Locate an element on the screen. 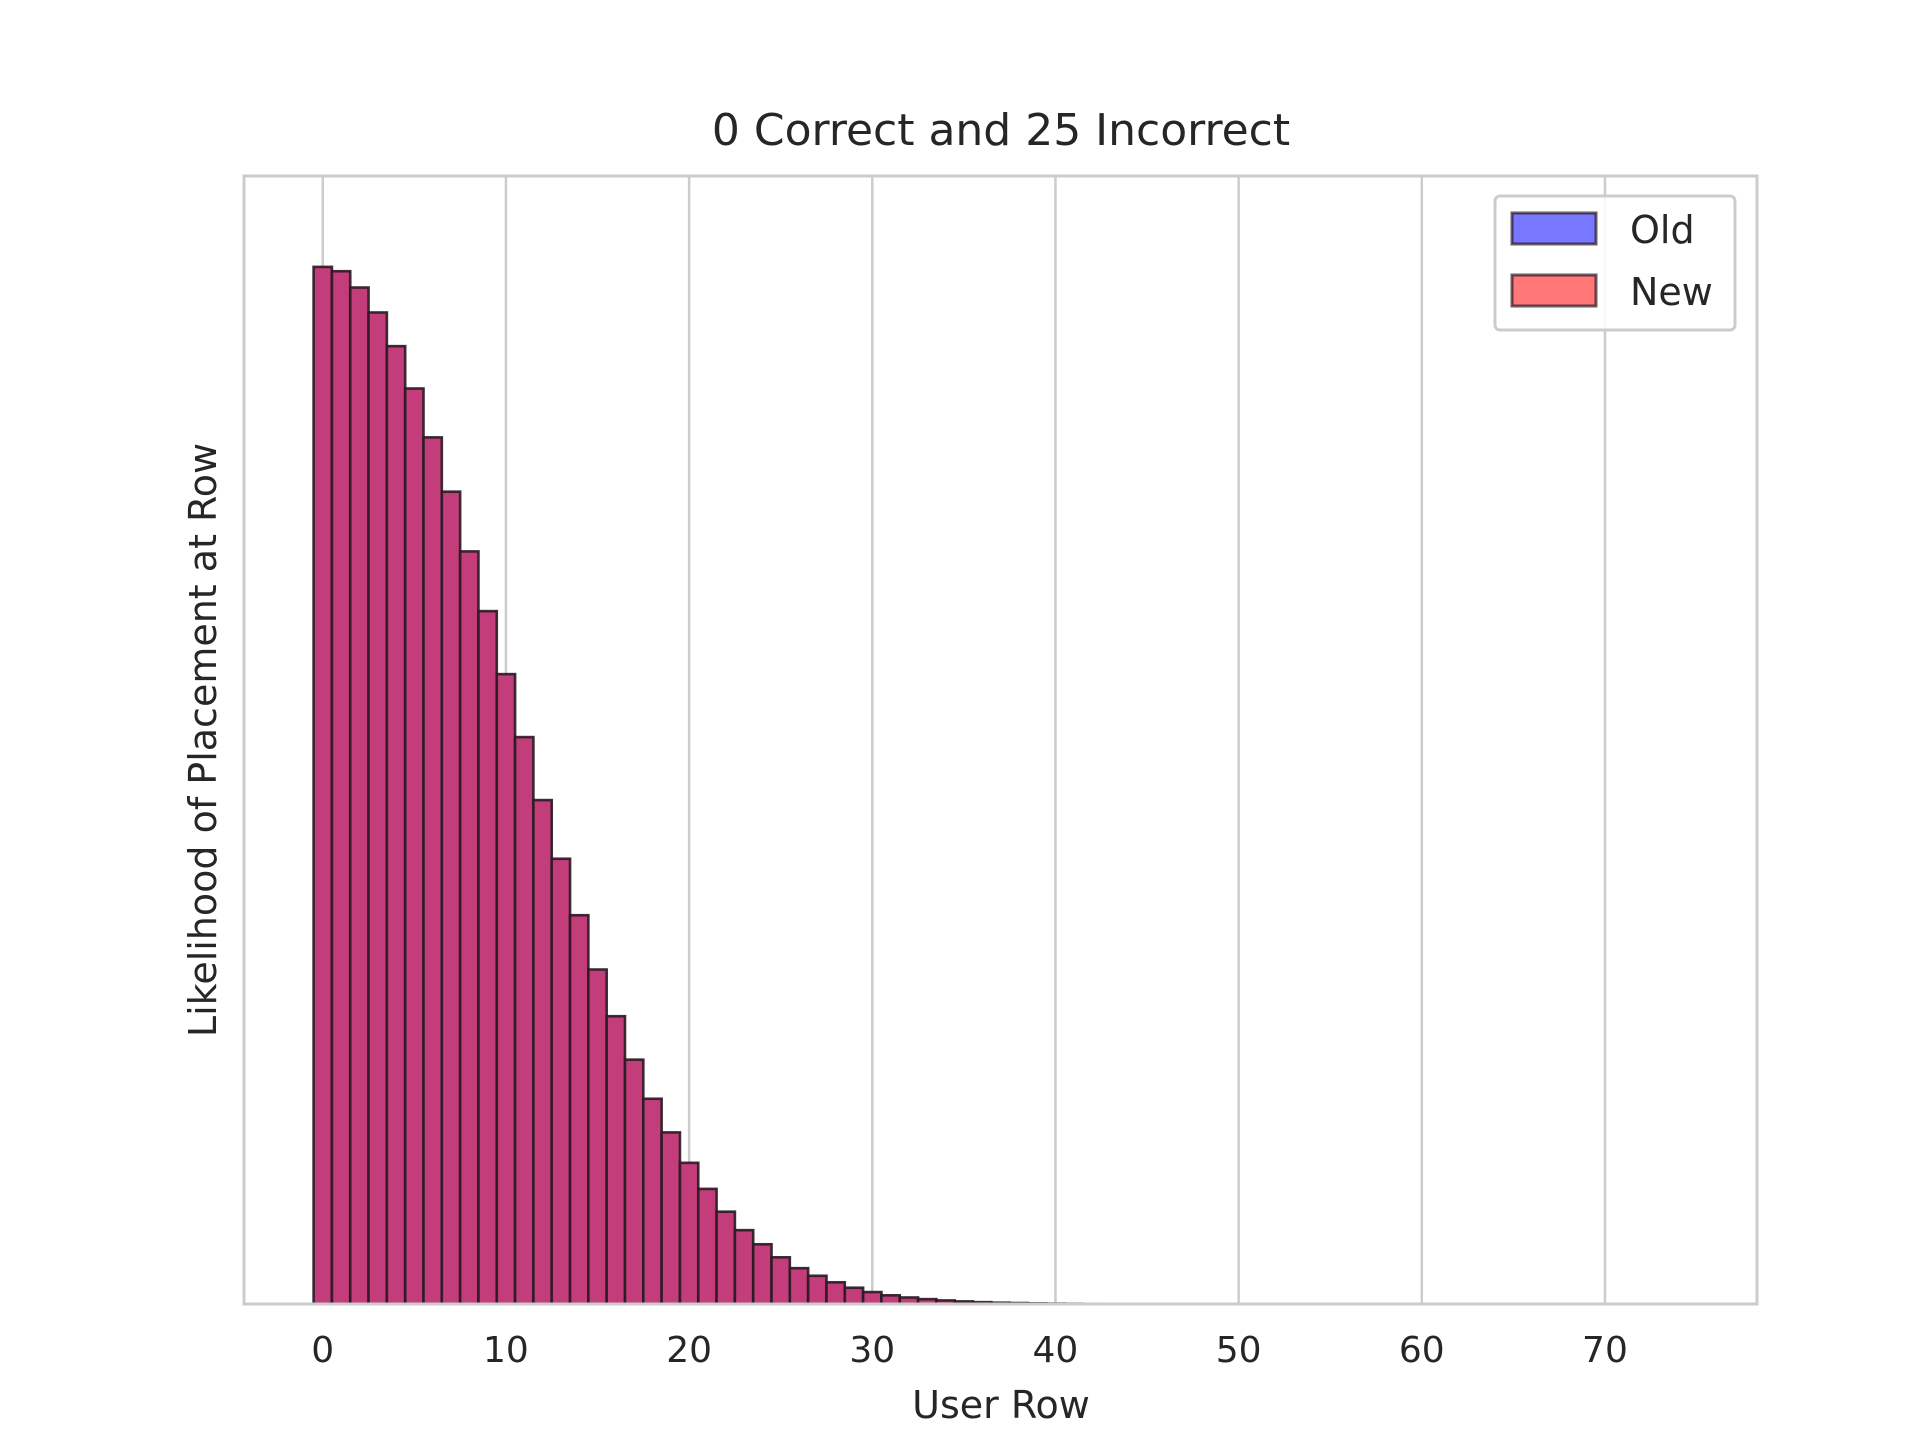 The image size is (1920, 1440). legend: Old New is located at coordinates (1615, 263).